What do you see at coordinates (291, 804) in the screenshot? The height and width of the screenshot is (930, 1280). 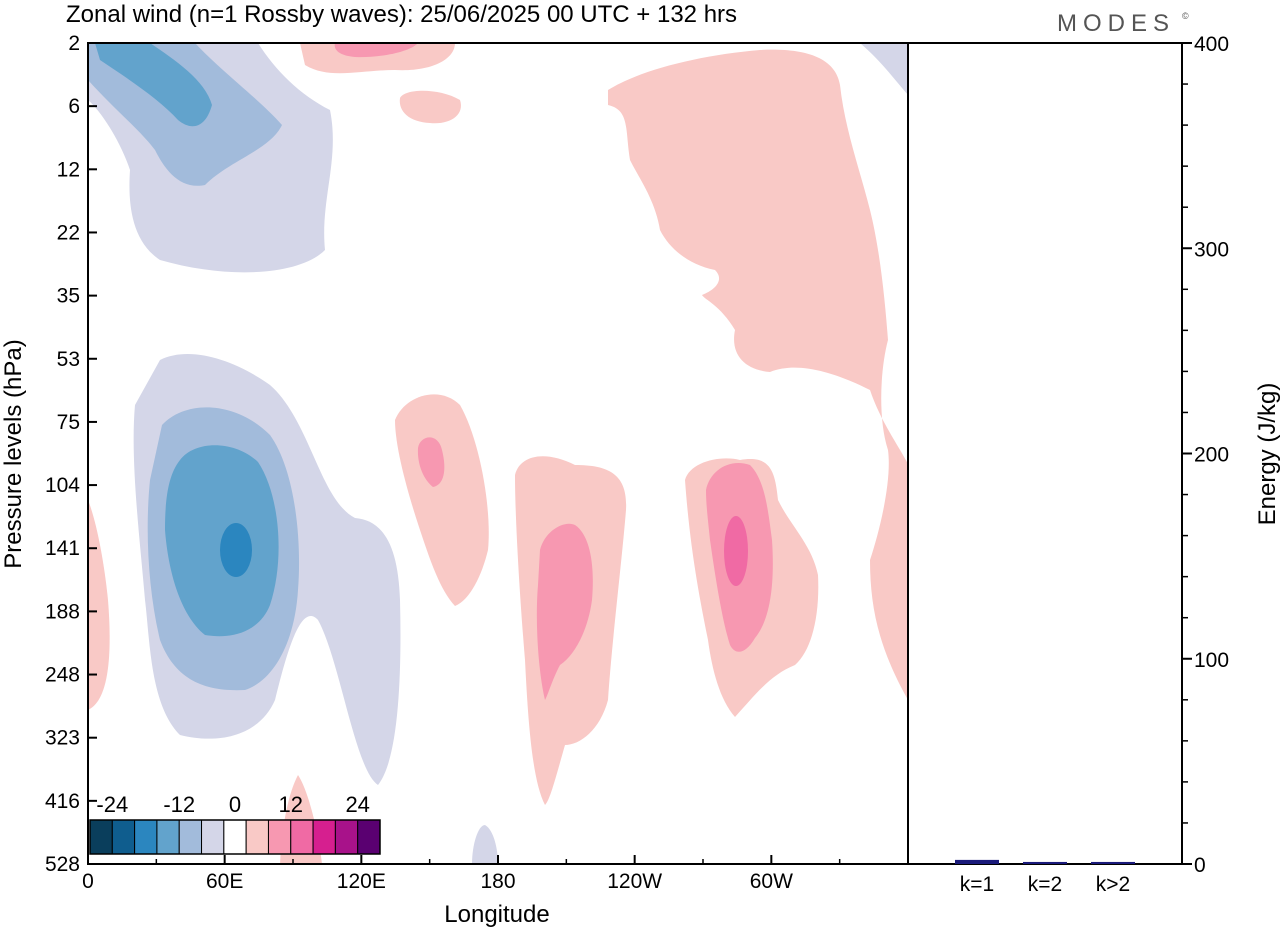 I see `colorbar-tick-label: 12` at bounding box center [291, 804].